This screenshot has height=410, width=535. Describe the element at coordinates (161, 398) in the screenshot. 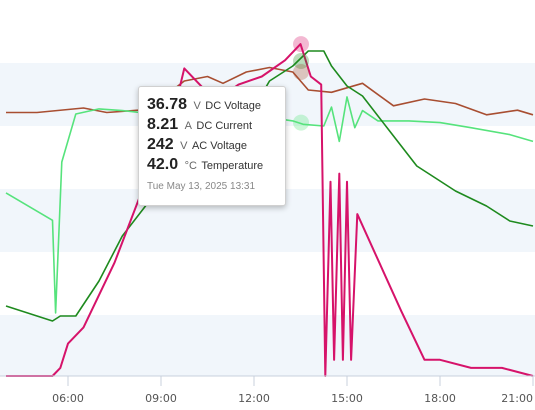

I see `x-tick-label: 09:00` at that location.